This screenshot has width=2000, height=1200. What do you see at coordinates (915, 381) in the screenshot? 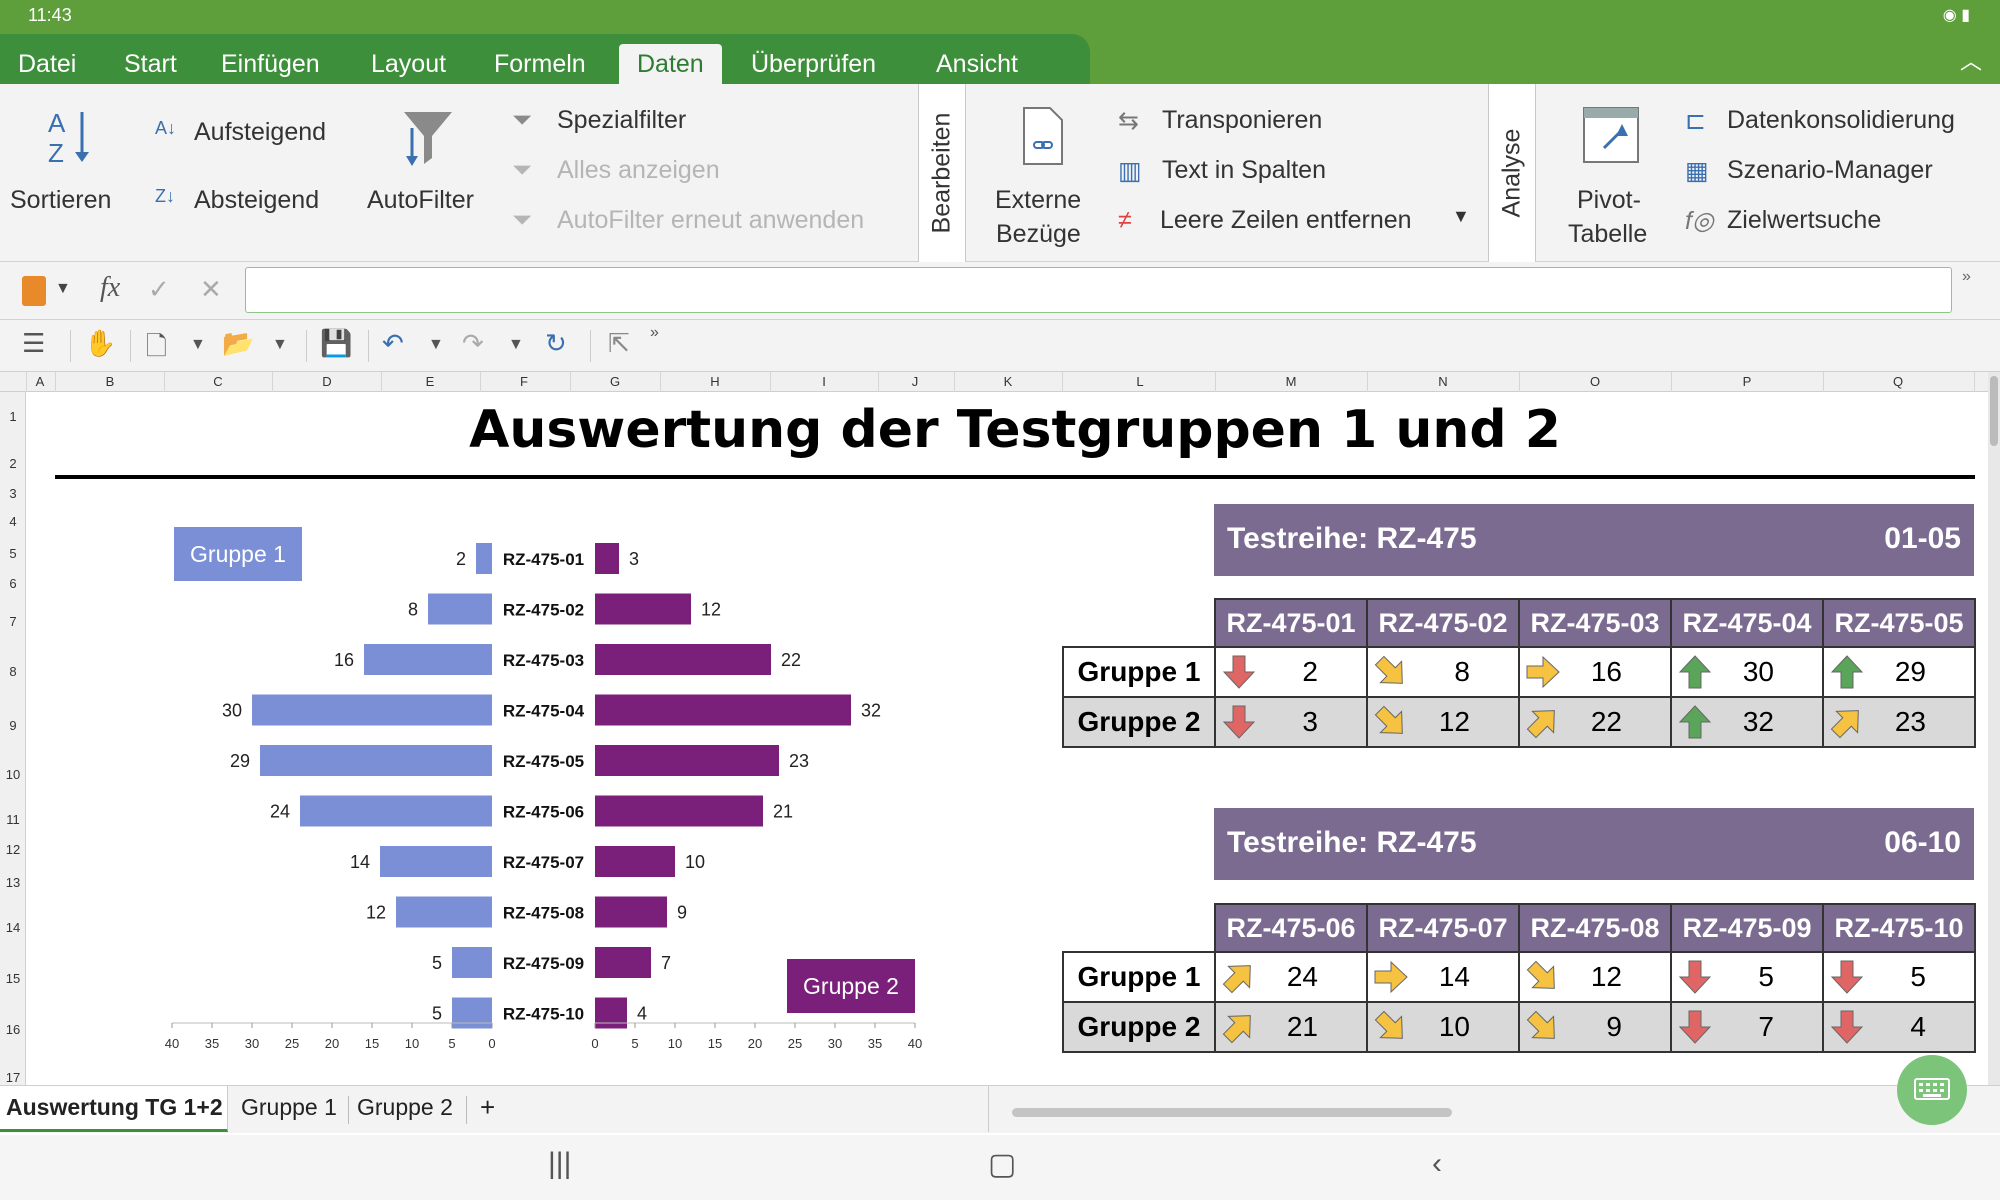
I see `col-header: J` at bounding box center [915, 381].